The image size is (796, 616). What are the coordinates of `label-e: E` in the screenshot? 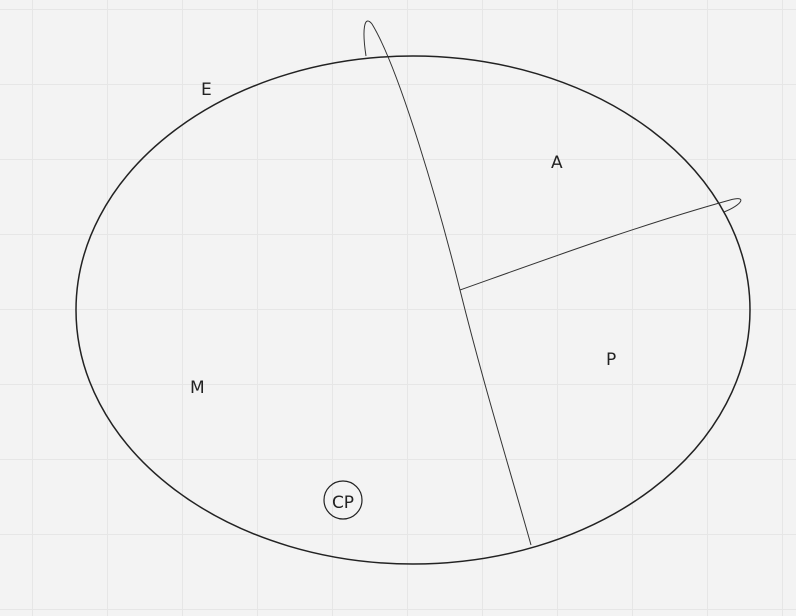 It's located at (206, 90).